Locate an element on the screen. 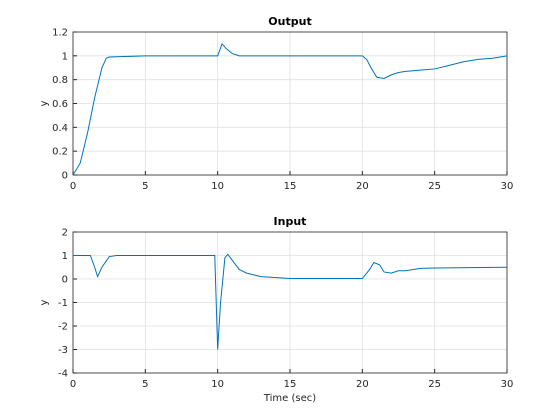 The image size is (560, 420). y-tick-label: -4 is located at coordinates (63, 374).